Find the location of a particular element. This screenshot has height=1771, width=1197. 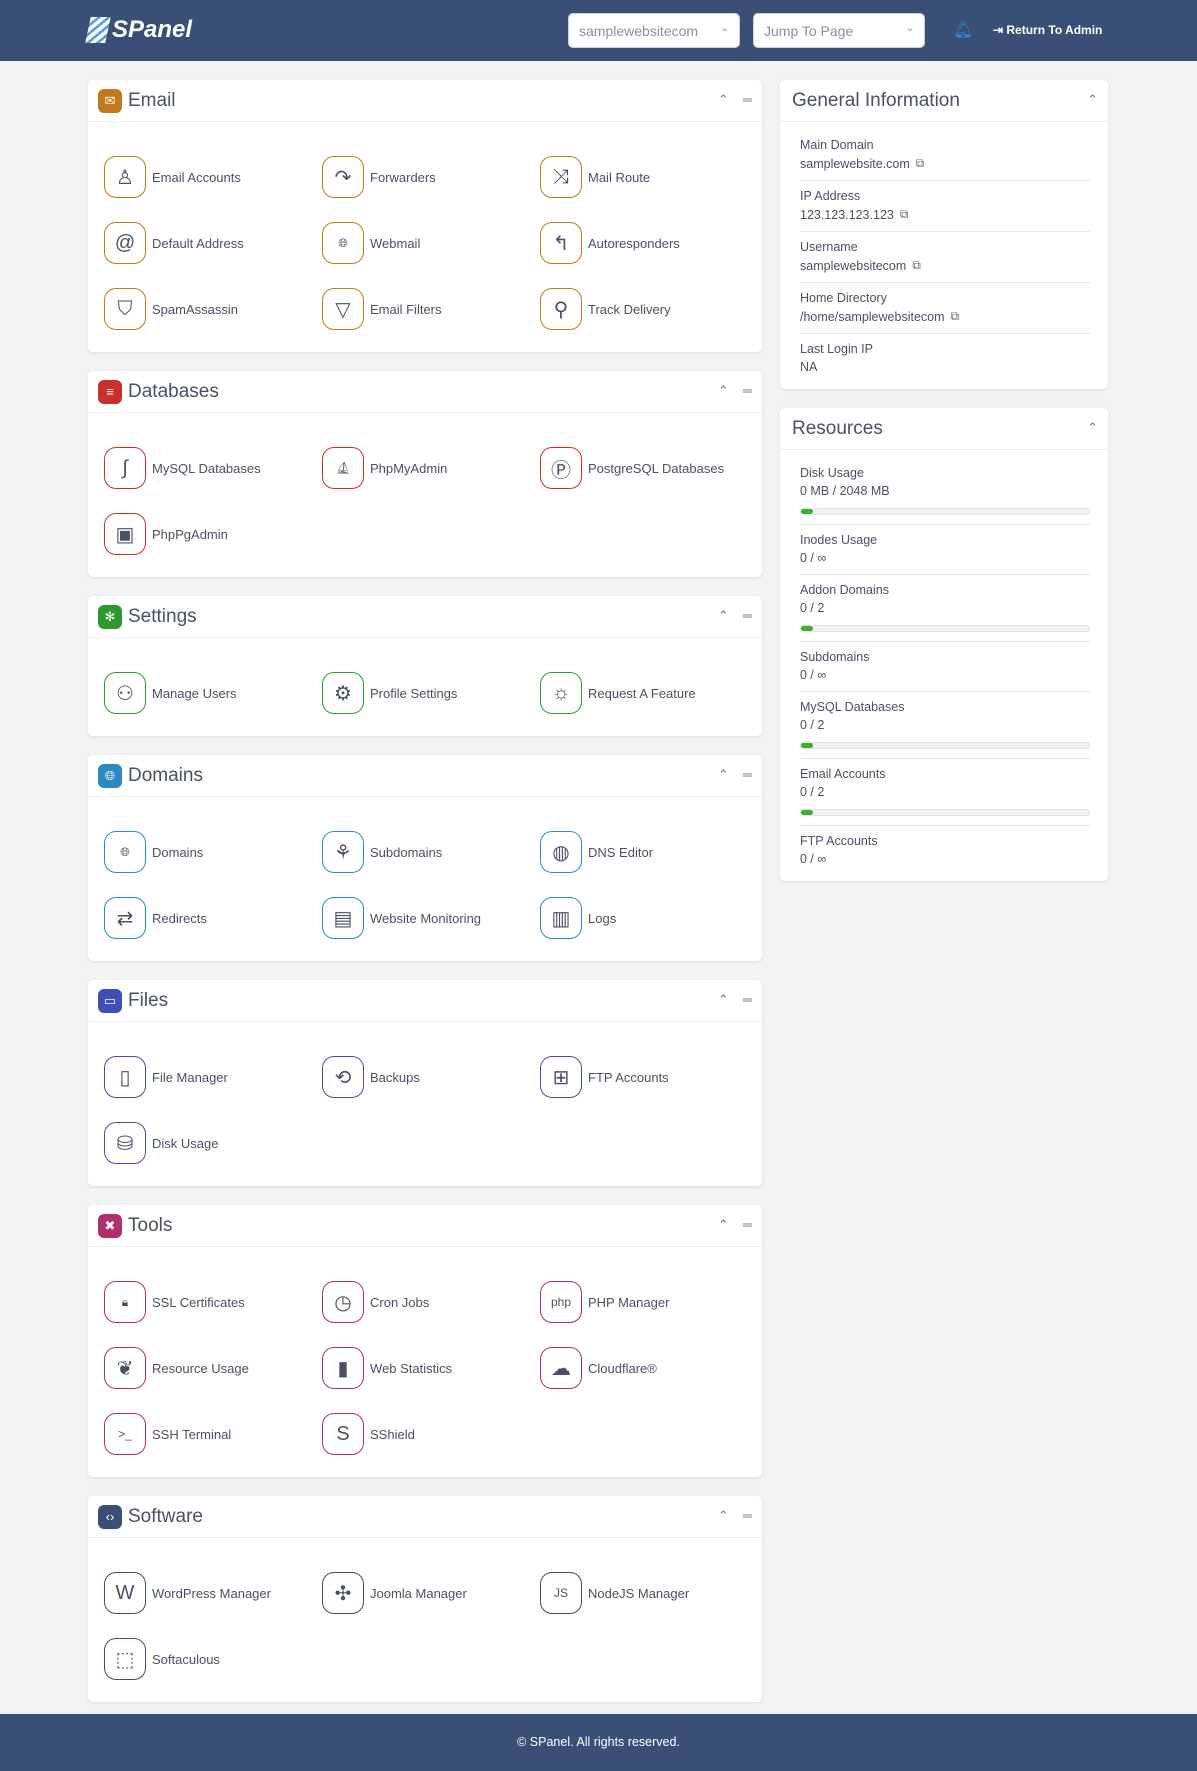

tool-domains: 🌐︎ Domains is located at coordinates (213, 852).